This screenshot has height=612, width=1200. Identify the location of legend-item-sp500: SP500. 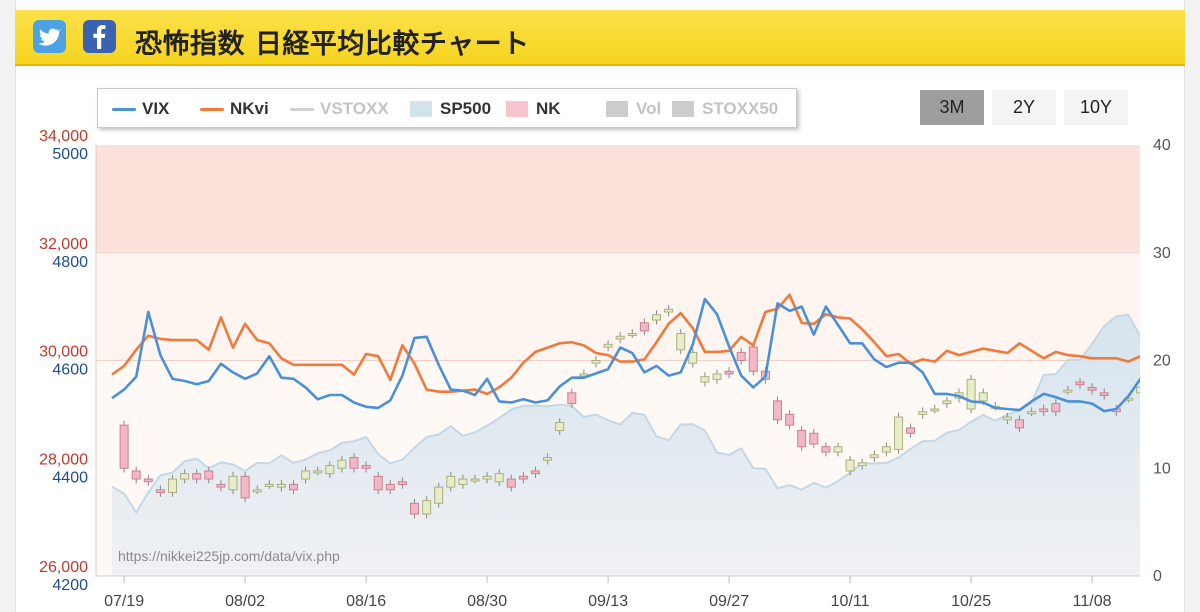
(470, 109).